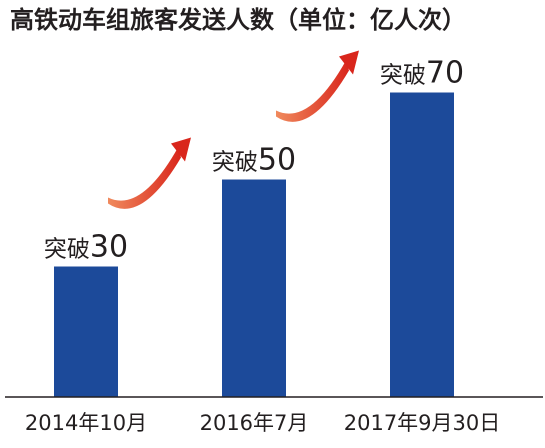 The image size is (545, 448). What do you see at coordinates (238, 20) in the screenshot?
I see `chart-title: 高铁动车组旅客发送人数（单位：亿人次）` at bounding box center [238, 20].